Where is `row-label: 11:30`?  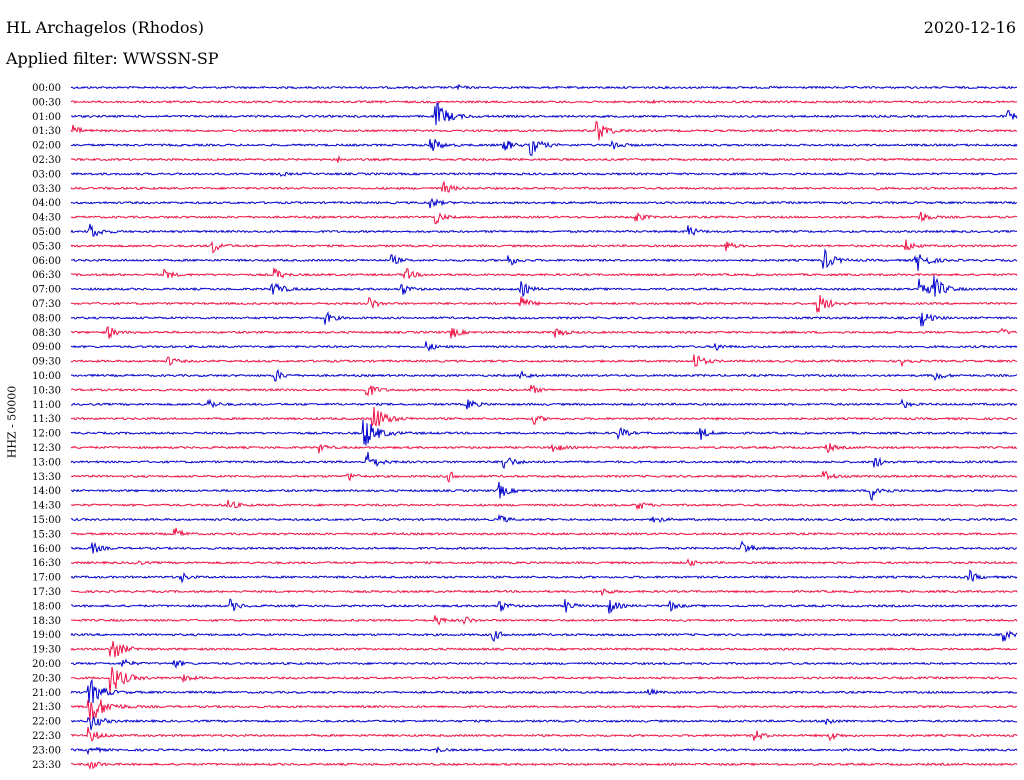 row-label: 11:30 is located at coordinates (46, 419).